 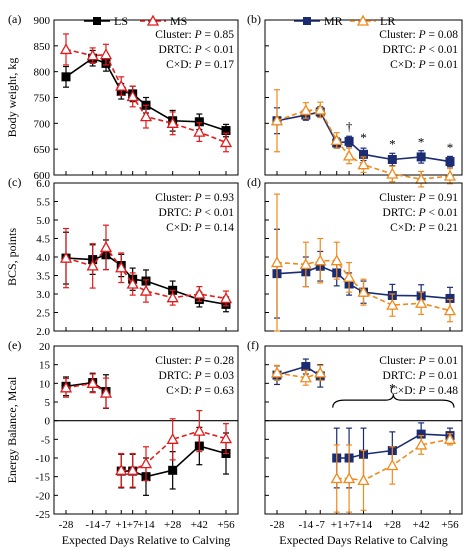 What do you see at coordinates (121, 21) in the screenshot?
I see `legend-label: LS` at bounding box center [121, 21].